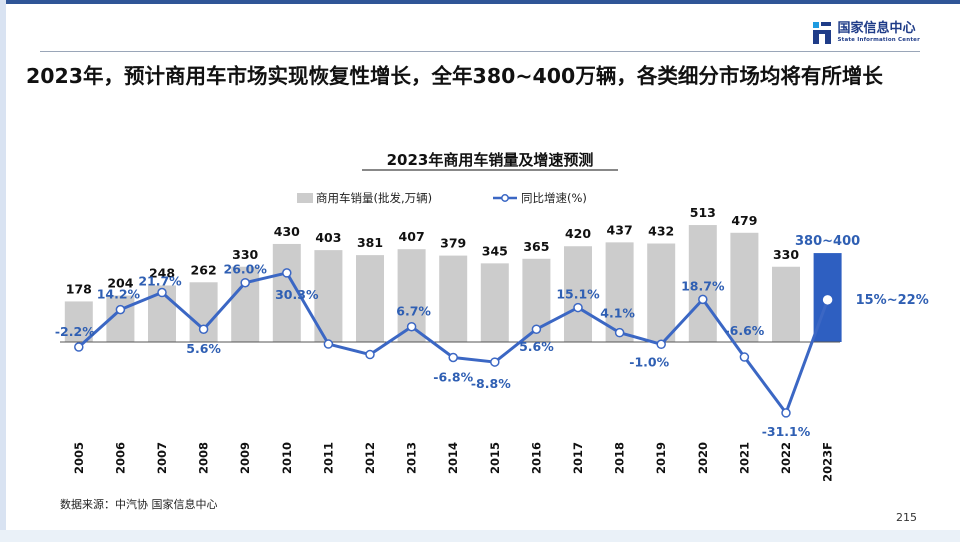 The image size is (960, 542). I want to click on x-tick-label: 2022, so click(786, 458).